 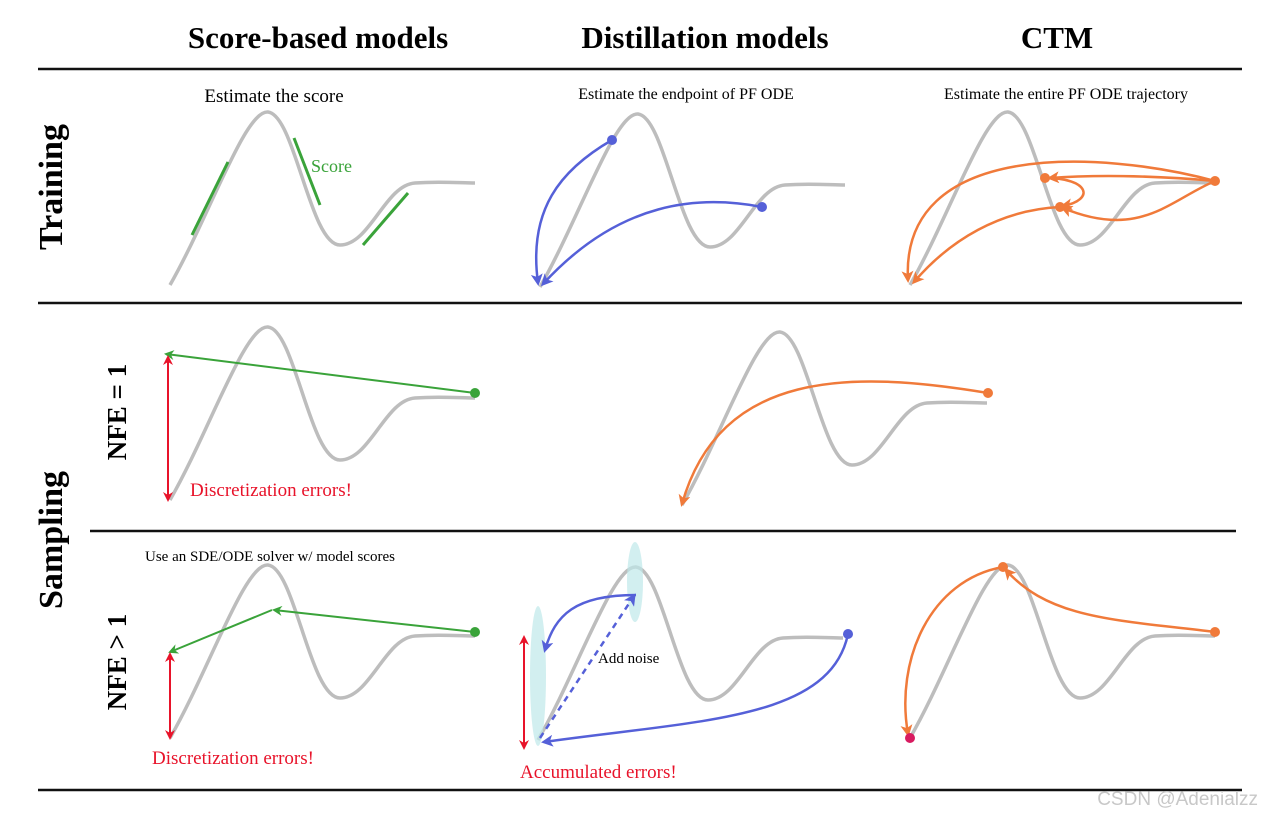 What do you see at coordinates (629, 659) in the screenshot?
I see `note: Add noise` at bounding box center [629, 659].